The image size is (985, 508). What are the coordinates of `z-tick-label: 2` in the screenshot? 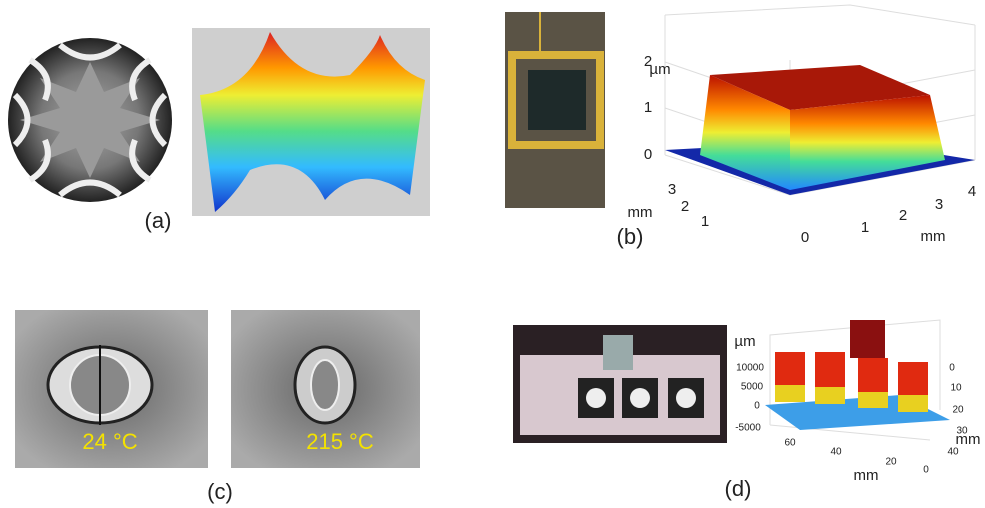 It's located at (648, 61).